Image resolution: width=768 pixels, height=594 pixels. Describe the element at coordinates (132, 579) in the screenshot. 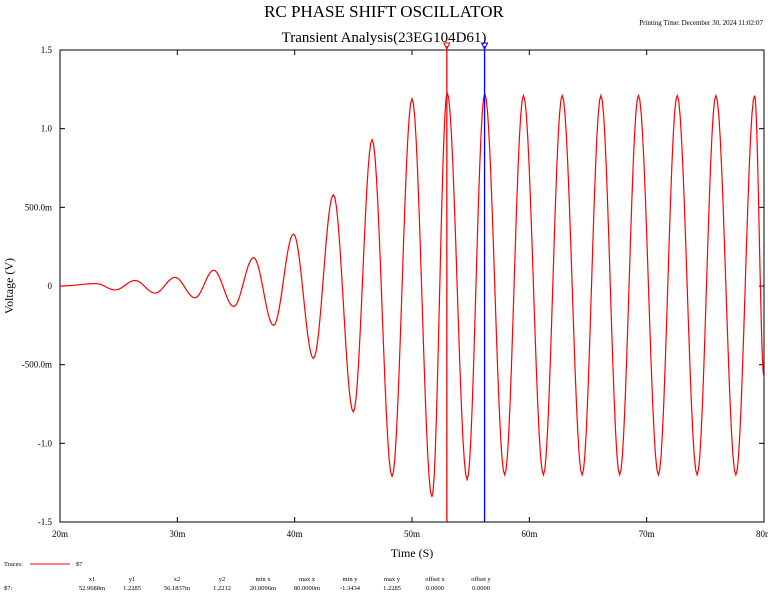

I see `stats-header: y1` at that location.